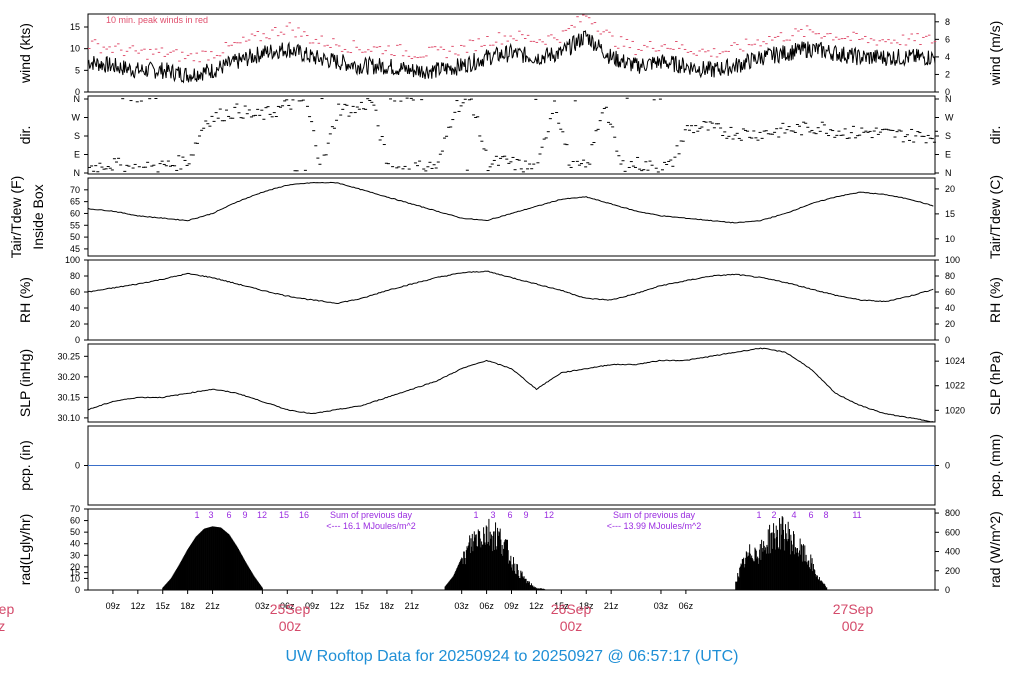  Describe the element at coordinates (654, 515) in the screenshot. I see `rad-note: Sum of previous day` at that location.